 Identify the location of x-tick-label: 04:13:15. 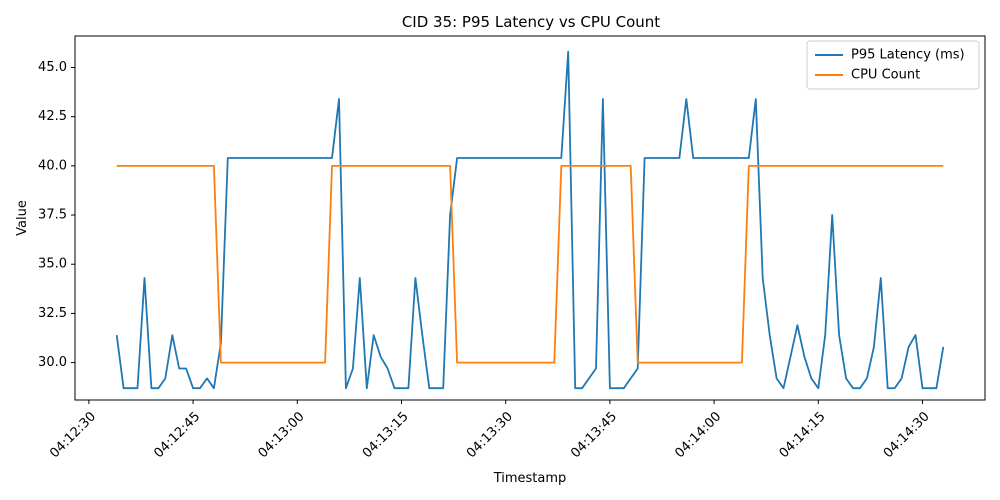
(386, 435).